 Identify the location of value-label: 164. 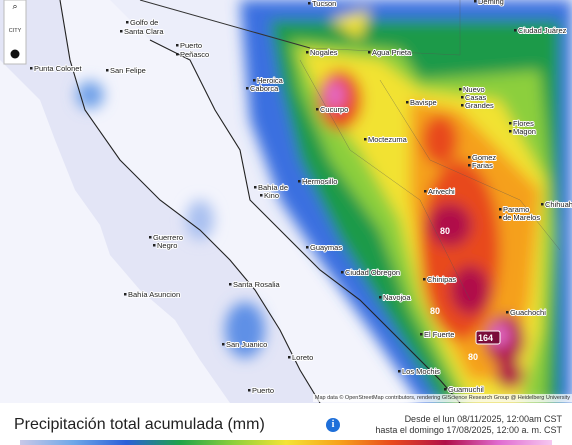
(485, 338).